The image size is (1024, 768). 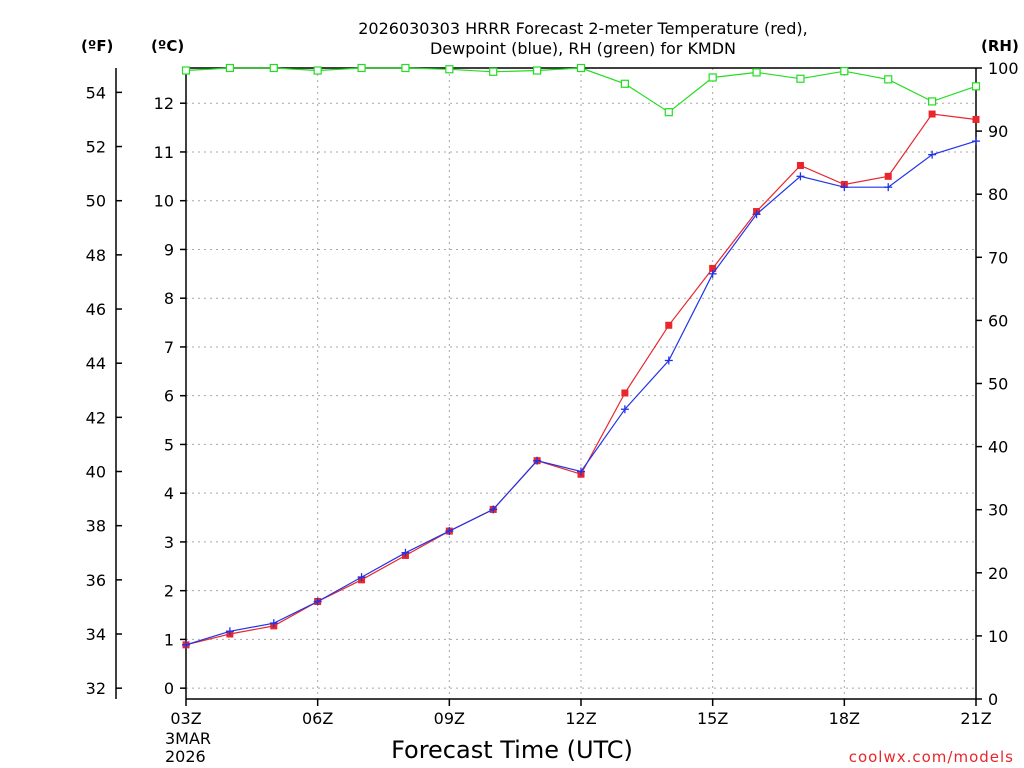 What do you see at coordinates (96, 472) in the screenshot?
I see `fahrenheit-tick-label: 40` at bounding box center [96, 472].